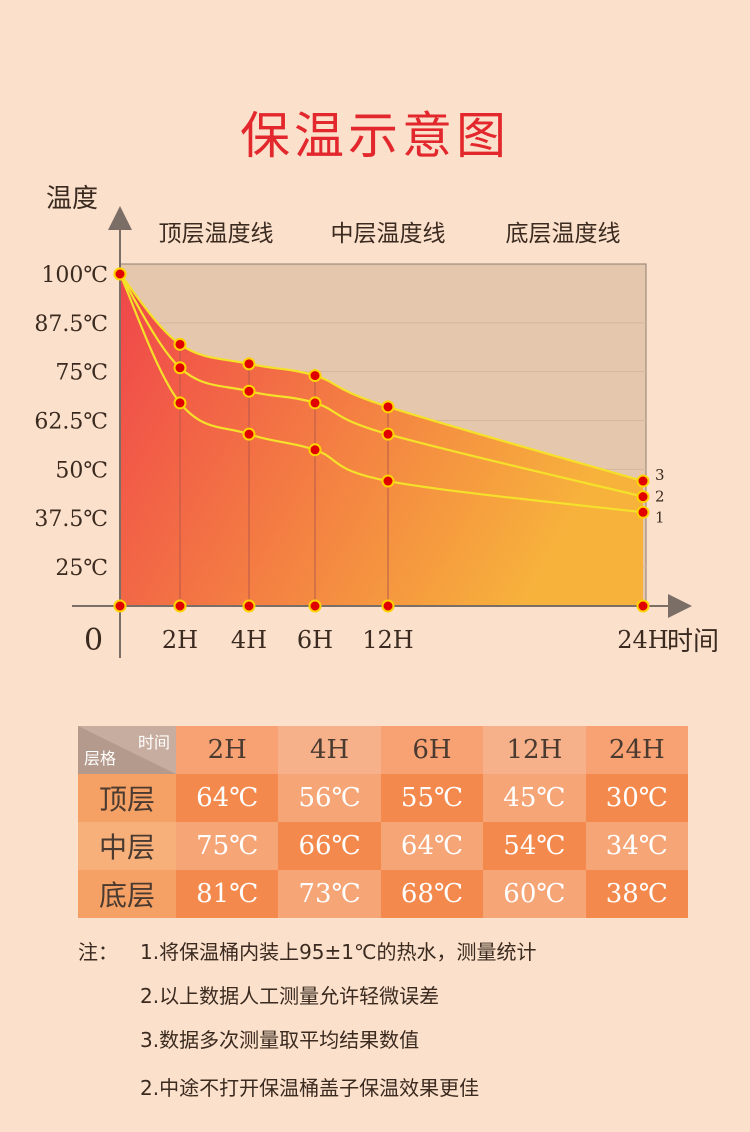 Image resolution: width=750 pixels, height=1132 pixels. I want to click on series-end-label: 3, so click(660, 475).